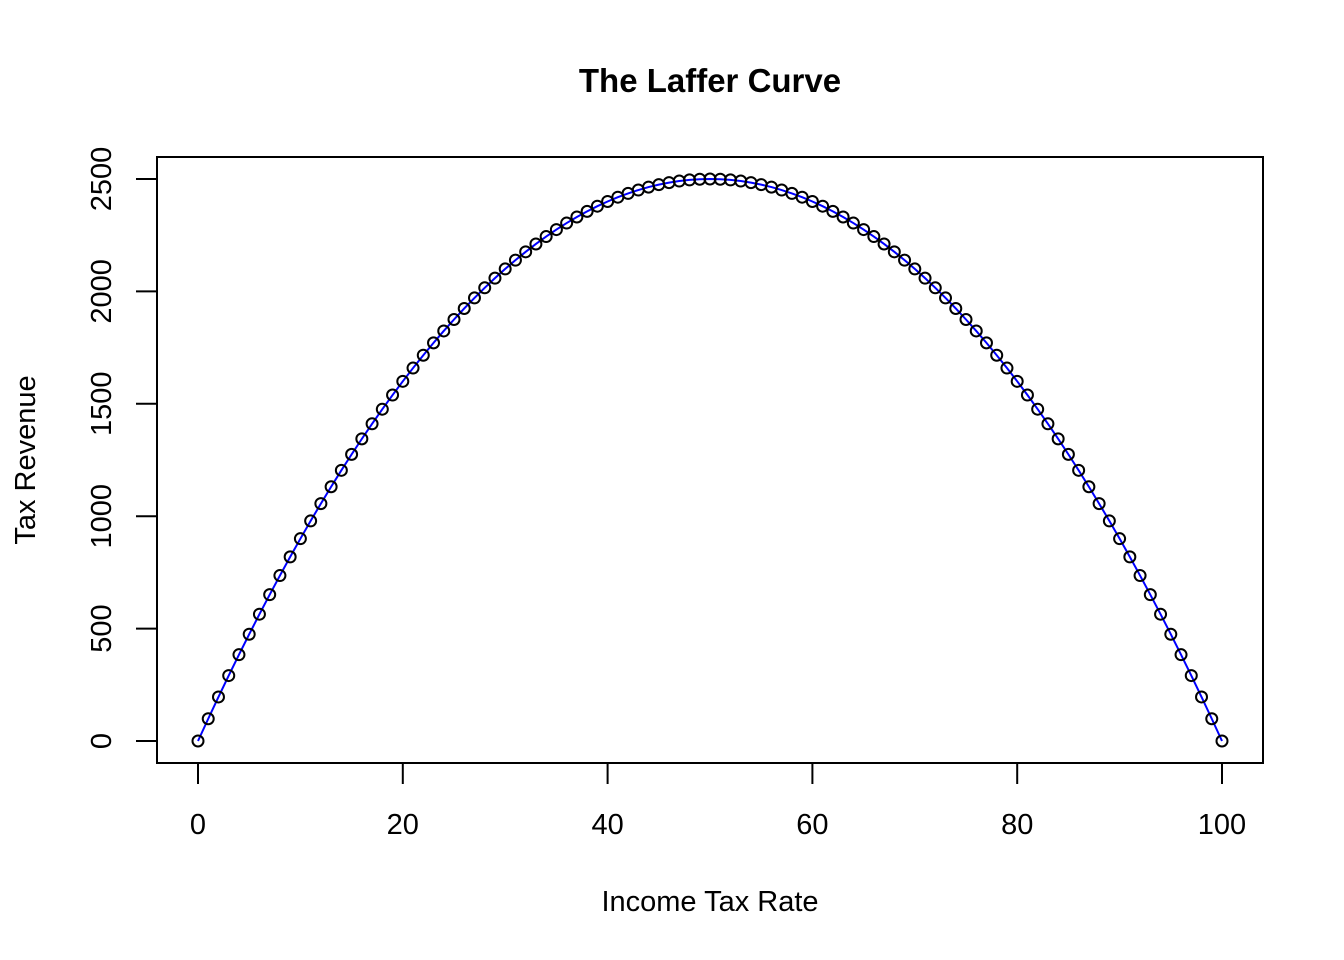  What do you see at coordinates (403, 825) in the screenshot?
I see `x-tick-label: 20` at bounding box center [403, 825].